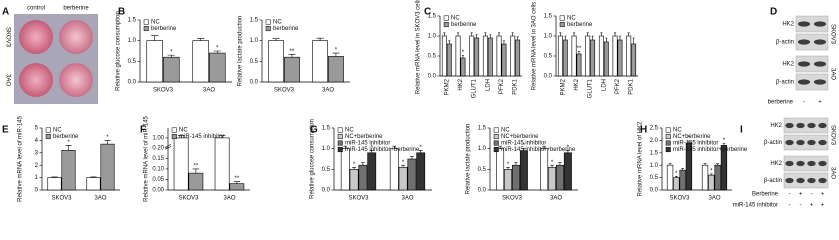  Describe the element at coordinates (447, 86) in the screenshot. I see `x-tick-label: PKM2` at that location.